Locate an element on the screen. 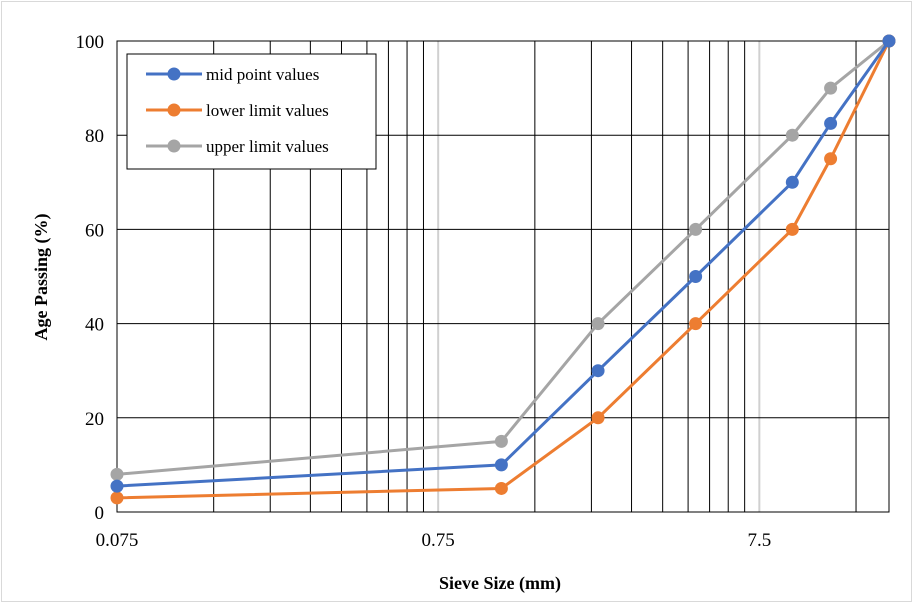 The height and width of the screenshot is (605, 915). y-axis-ticks: 0 20 40 60 80 100 is located at coordinates (90, 278).